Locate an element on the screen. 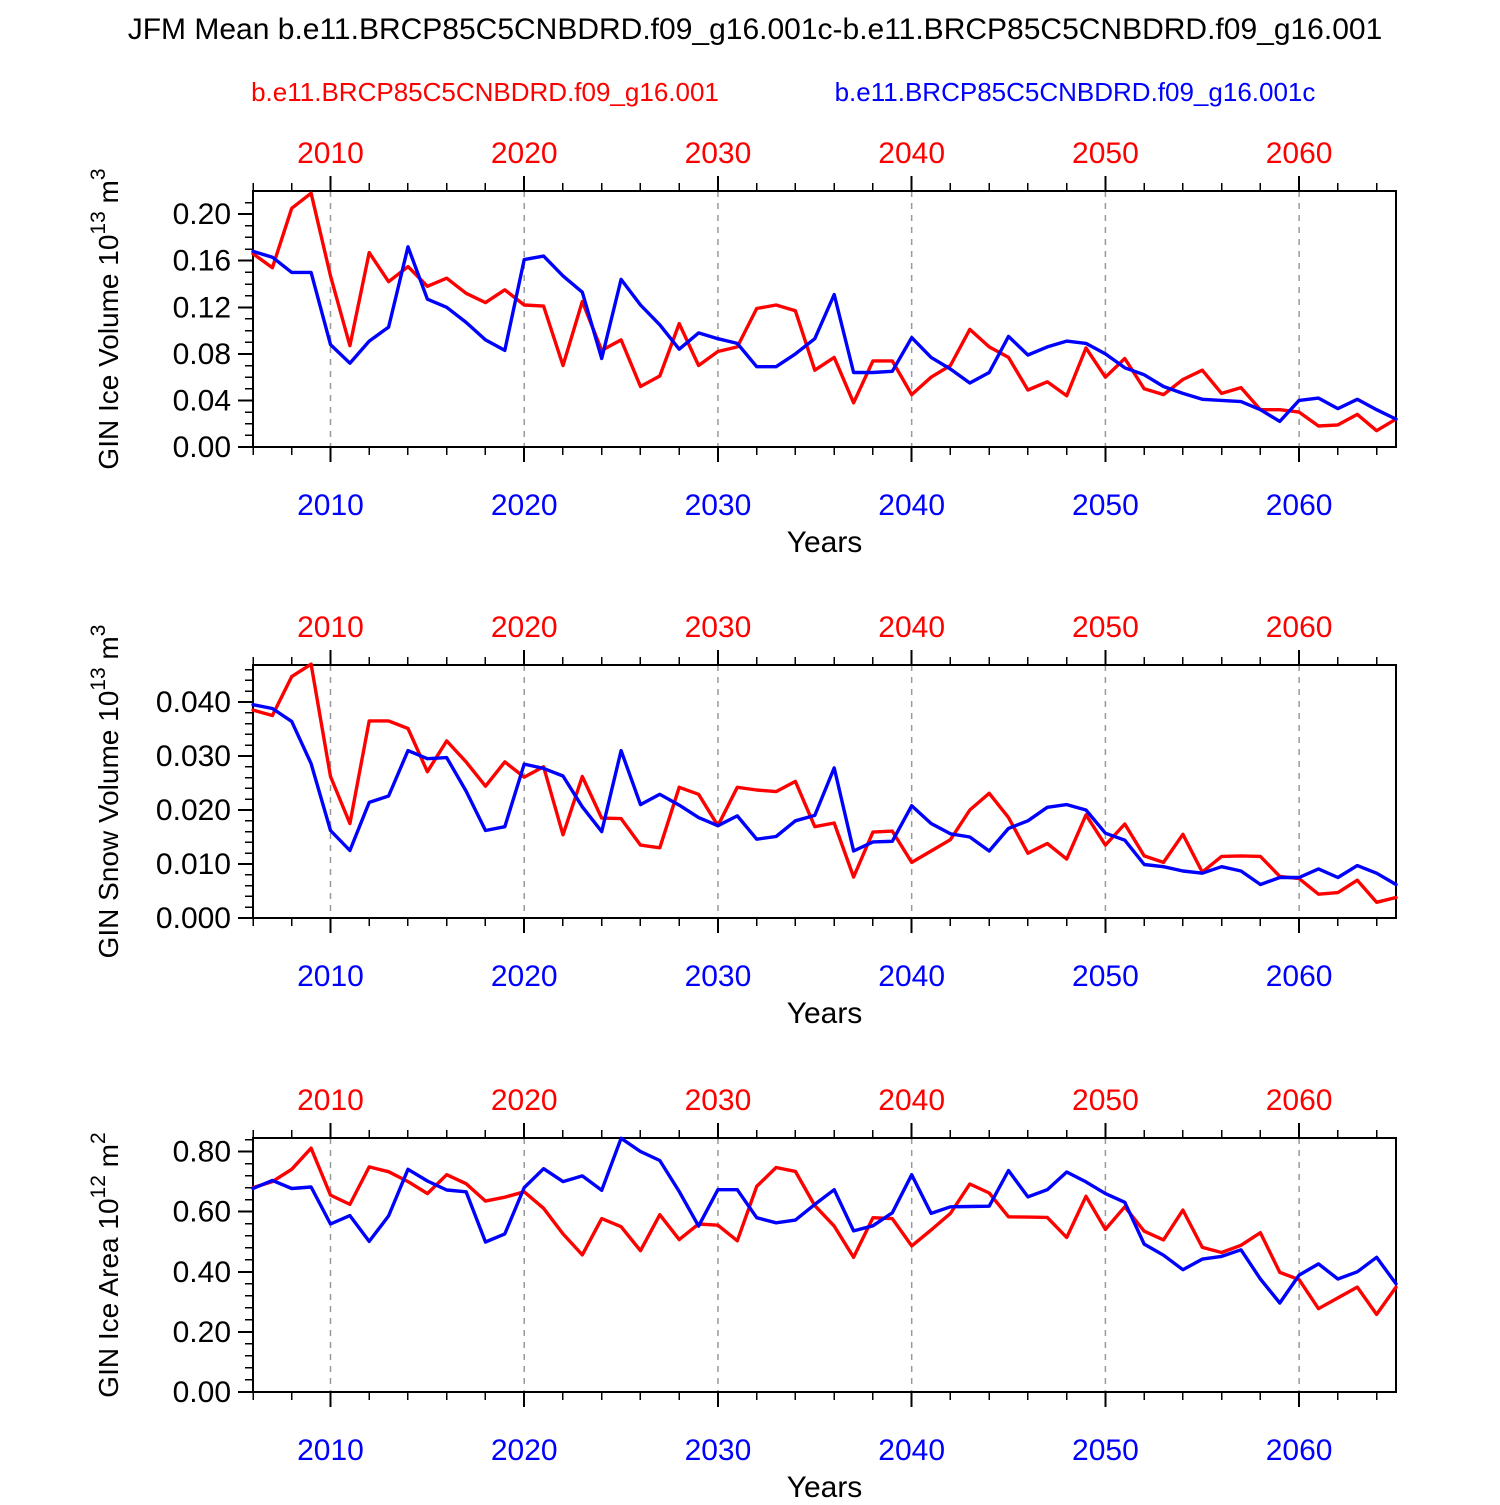  y-axis-title: GIN Ice Area 1012 m2 is located at coordinates (105, 1264).